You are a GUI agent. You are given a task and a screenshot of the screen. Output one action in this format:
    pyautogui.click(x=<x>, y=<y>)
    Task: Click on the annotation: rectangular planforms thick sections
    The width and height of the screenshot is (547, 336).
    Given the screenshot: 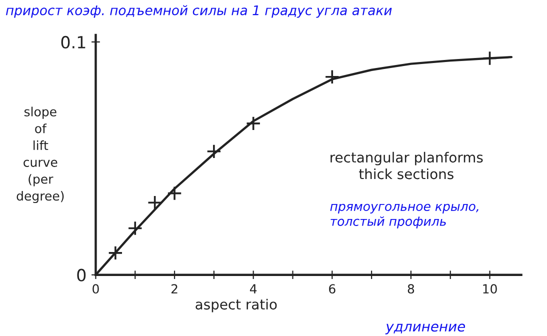 What is the action you would take?
    pyautogui.click(x=406, y=166)
    